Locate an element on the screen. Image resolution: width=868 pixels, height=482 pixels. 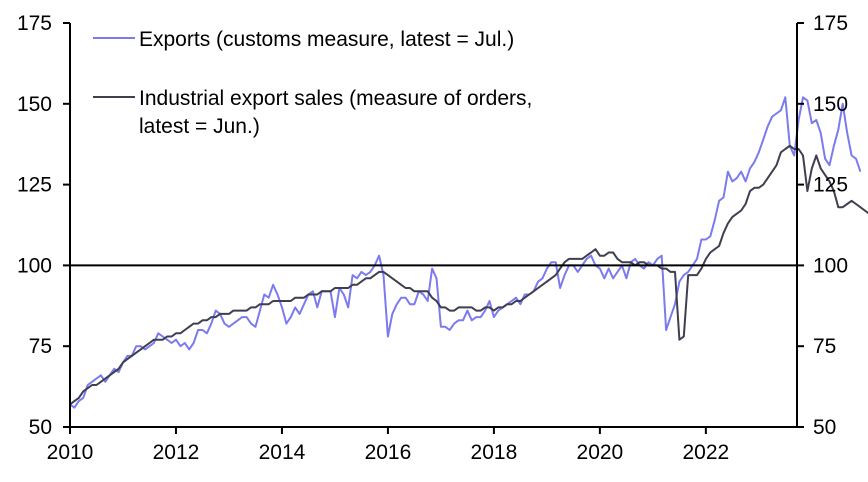
x-tick-label: 2020 is located at coordinates (600, 452).